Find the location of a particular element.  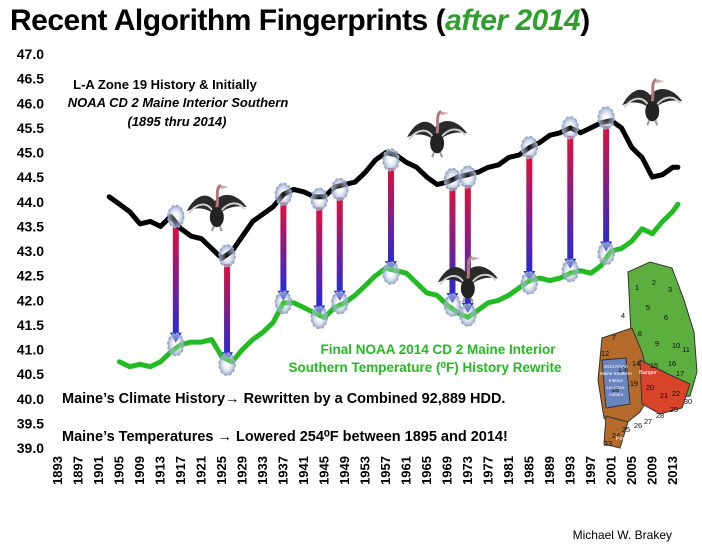

x-tick-label: 1969 is located at coordinates (446, 470).